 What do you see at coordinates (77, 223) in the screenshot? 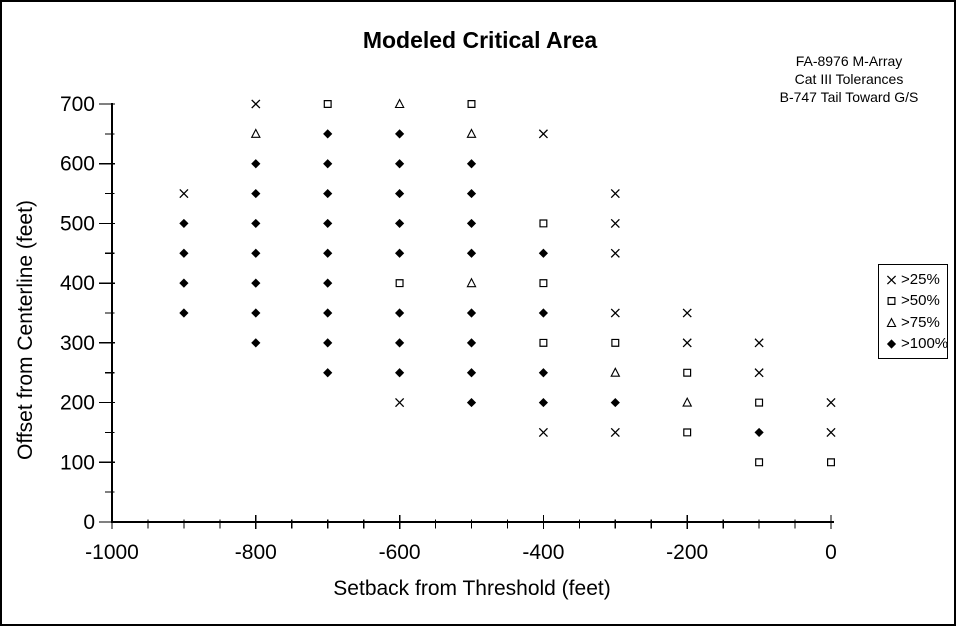
I see `y-tick-label: 500` at bounding box center [77, 223].